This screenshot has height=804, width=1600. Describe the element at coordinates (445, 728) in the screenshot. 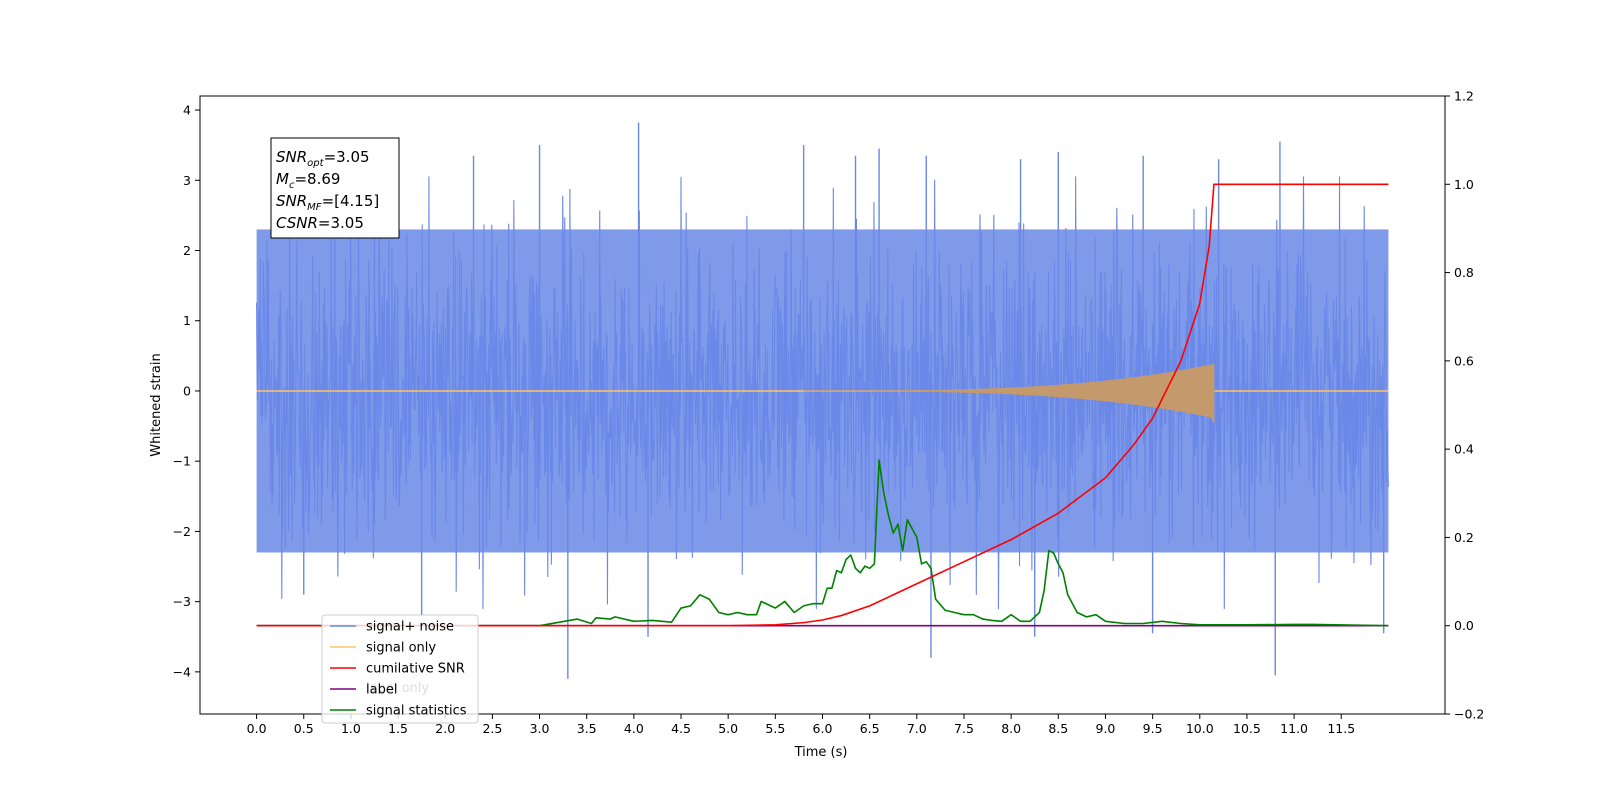

I see `x-tick-label: 2.0` at that location.